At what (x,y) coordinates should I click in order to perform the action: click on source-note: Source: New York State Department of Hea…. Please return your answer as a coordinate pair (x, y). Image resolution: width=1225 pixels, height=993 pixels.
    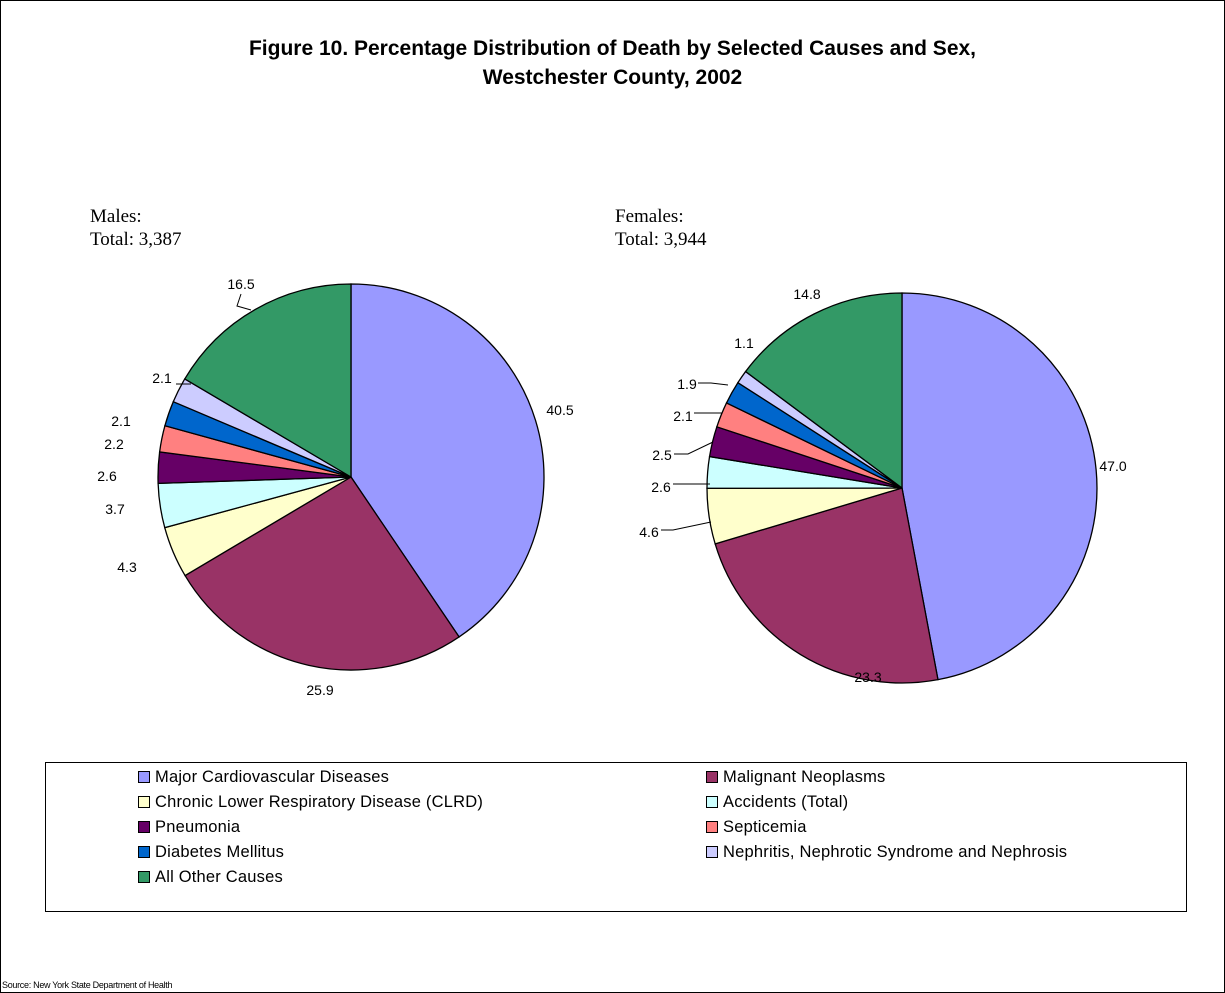
    Looking at the image, I should click on (87, 985).